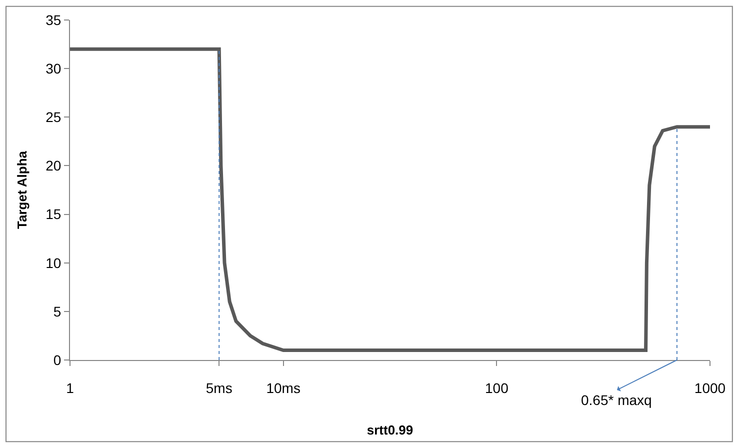 This screenshot has width=740, height=447. What do you see at coordinates (283, 388) in the screenshot?
I see `x-tick-label: 10ms` at bounding box center [283, 388].